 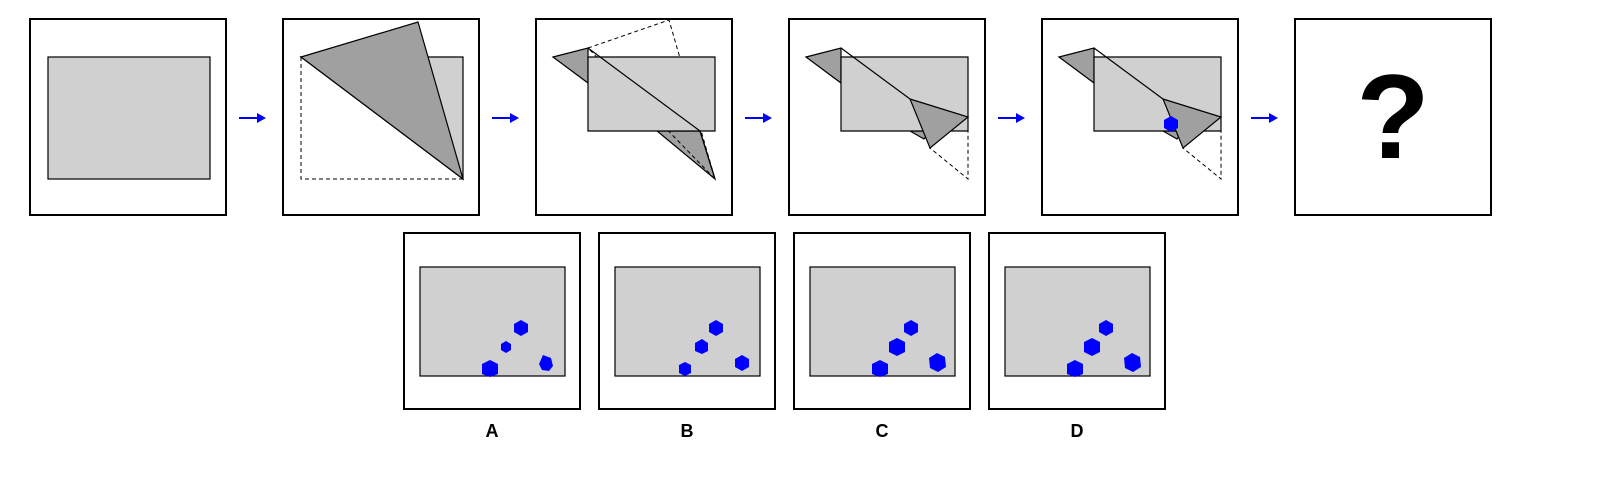 What do you see at coordinates (686, 155) in the screenshot?
I see `folded-flap-bottom` at bounding box center [686, 155].